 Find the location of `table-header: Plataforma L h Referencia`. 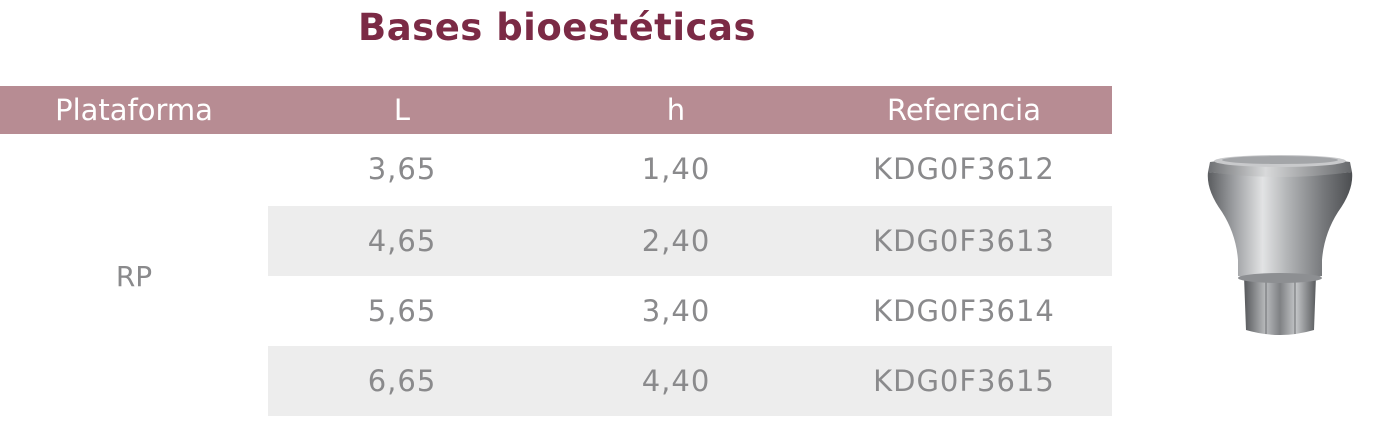

table-header: Plataforma L h Referencia is located at coordinates (556, 110).